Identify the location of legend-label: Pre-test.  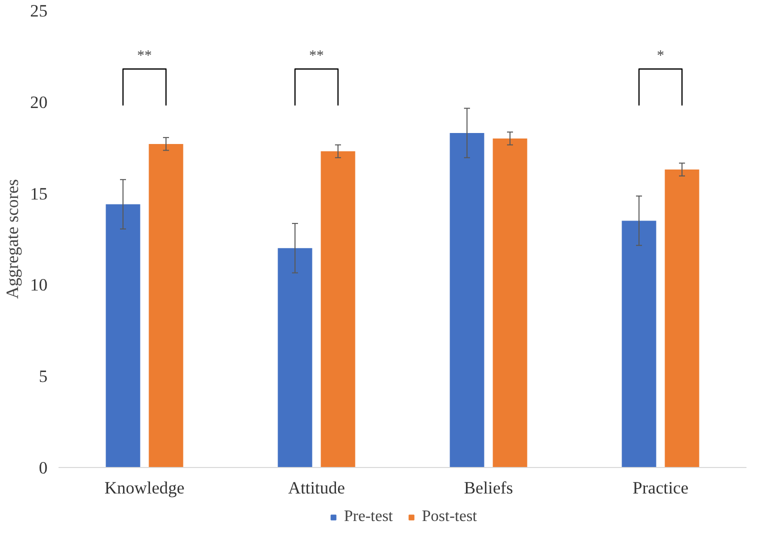
(368, 517).